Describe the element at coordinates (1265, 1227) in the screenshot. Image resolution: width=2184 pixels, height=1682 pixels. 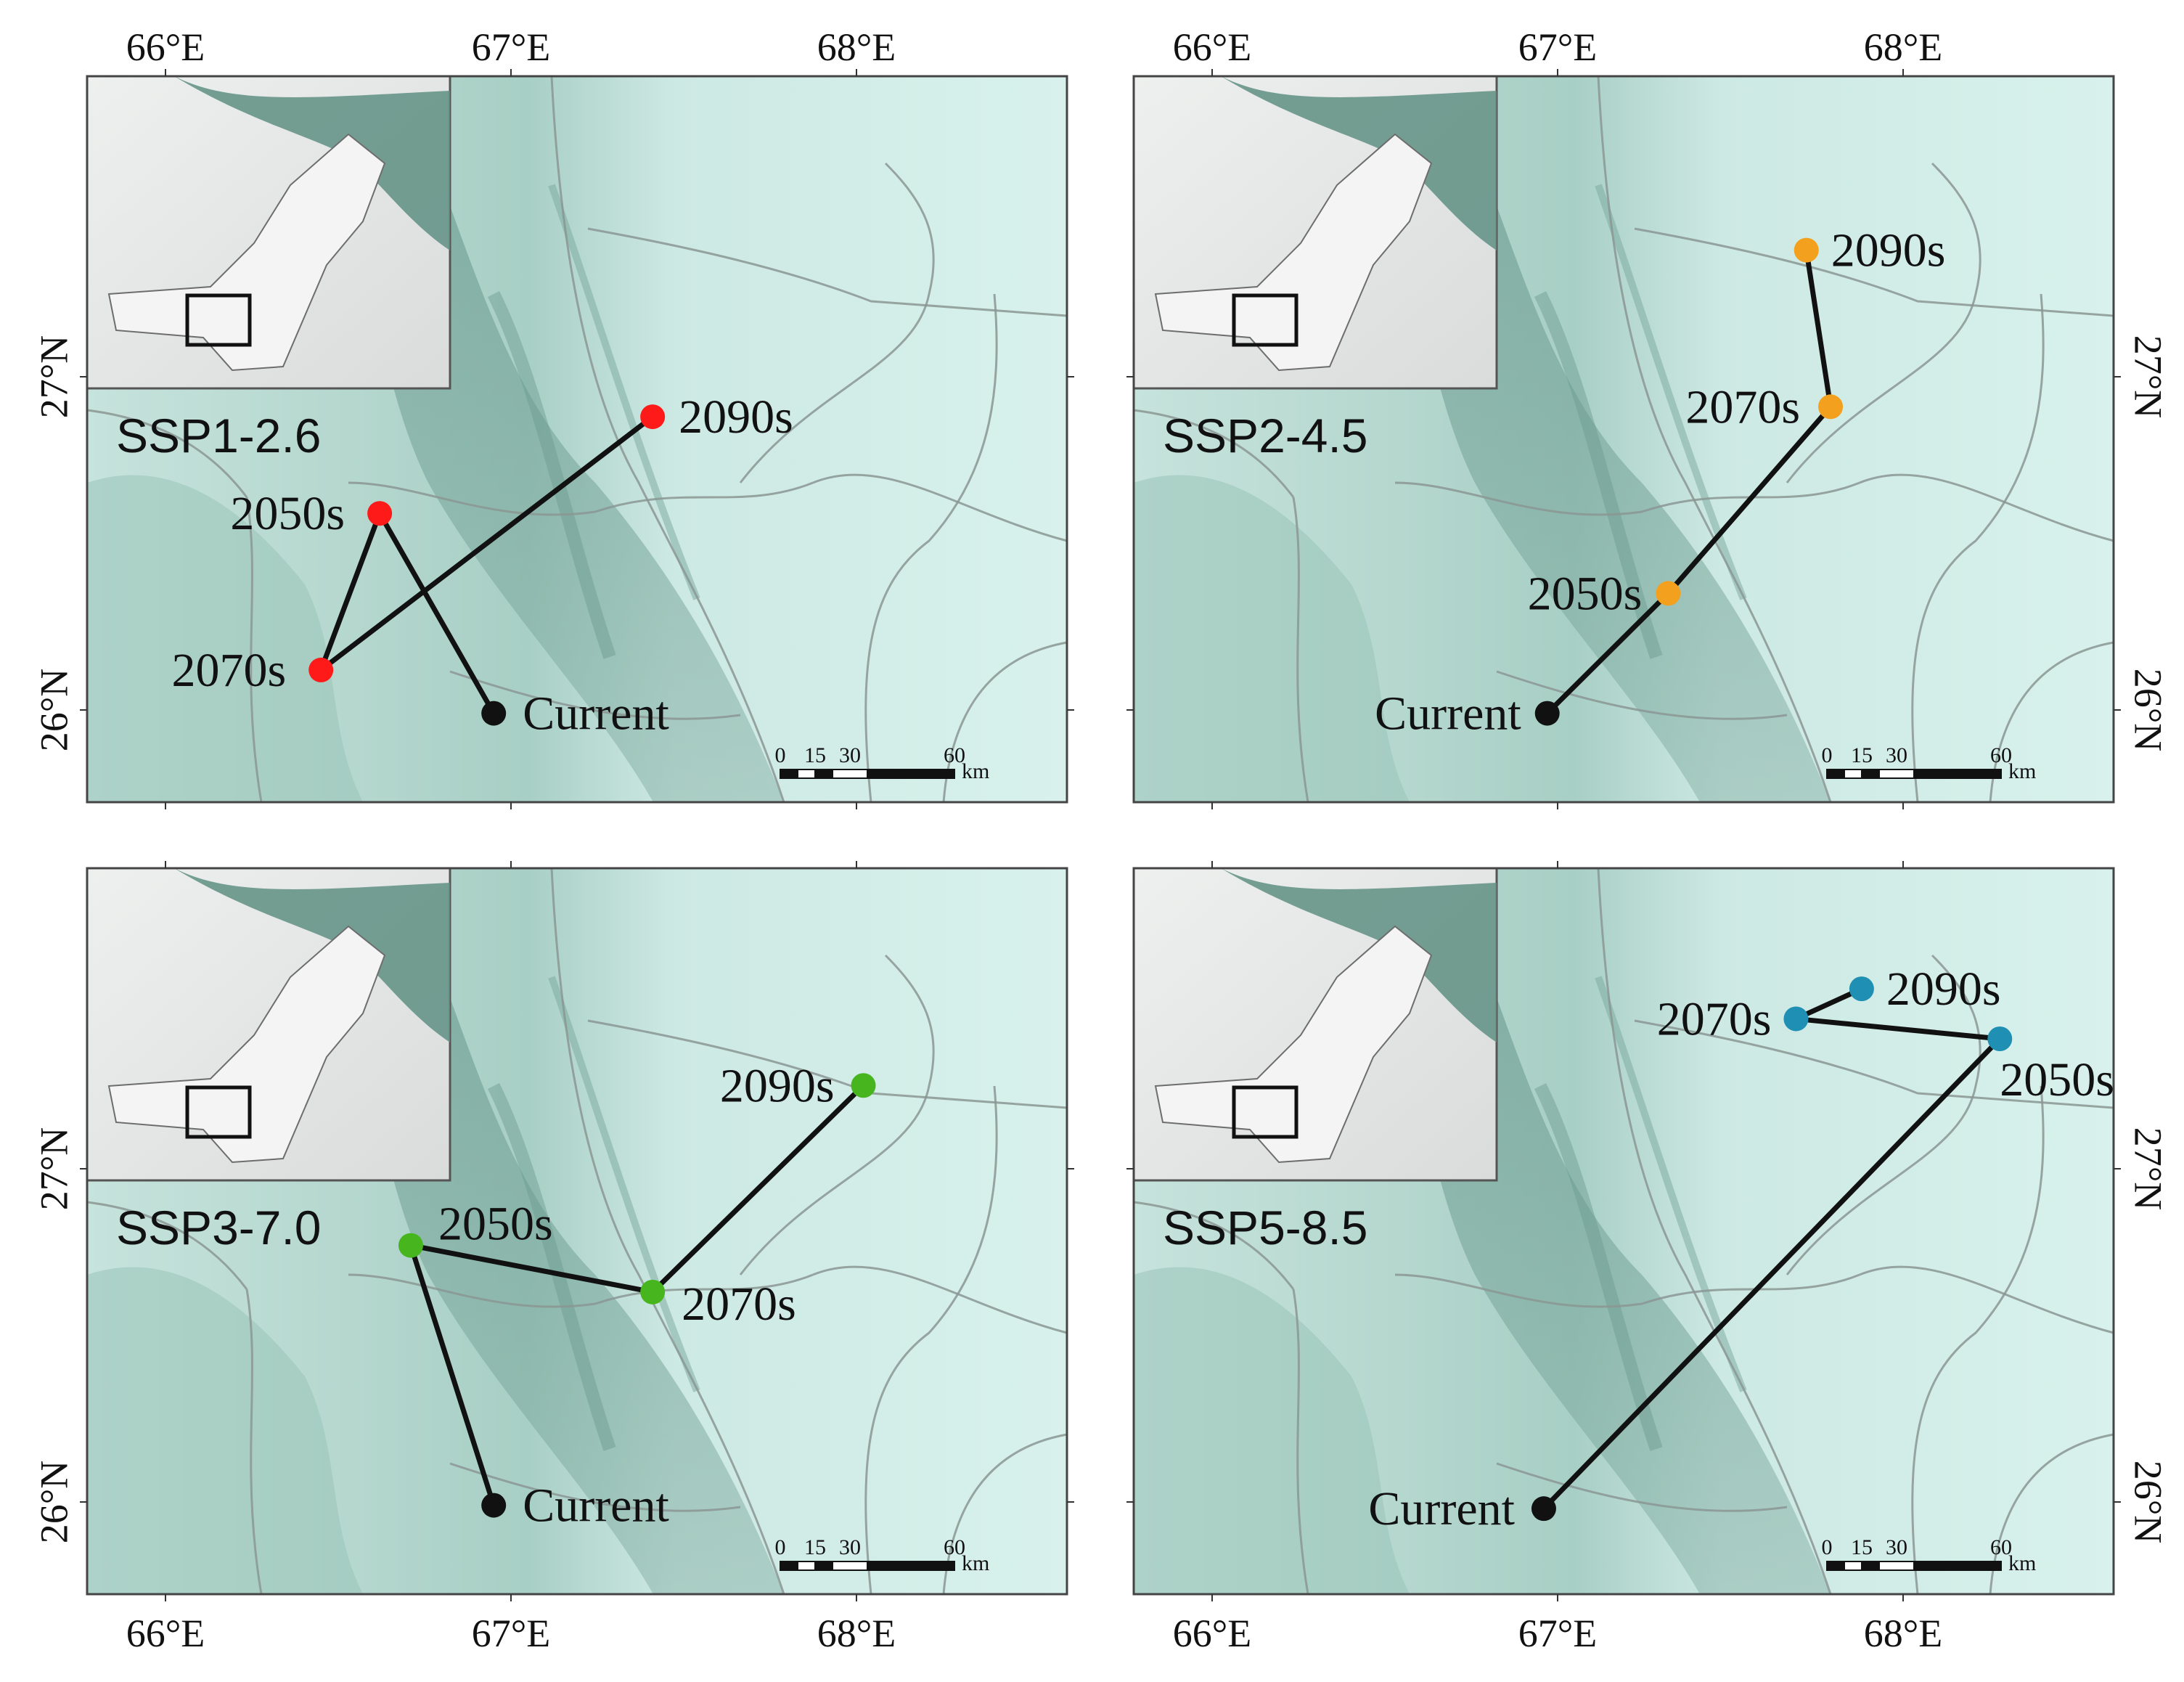
I see `scenario-label: SSP5-8.5` at that location.